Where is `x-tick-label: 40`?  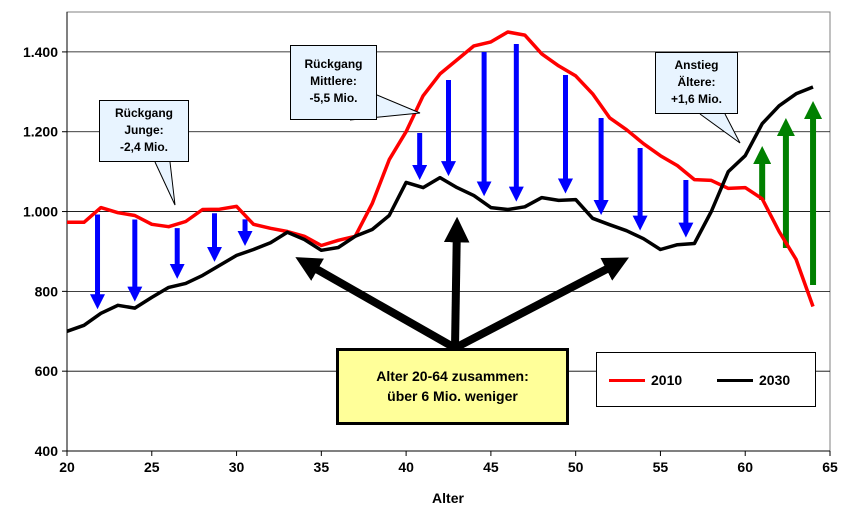 x-tick-label: 40 is located at coordinates (406, 467).